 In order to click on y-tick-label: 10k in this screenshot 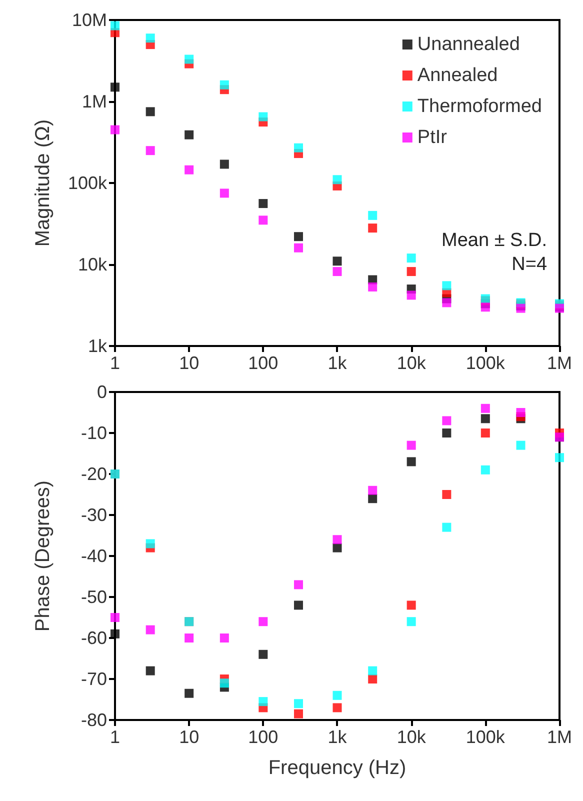, I will do `click(93, 264)`.